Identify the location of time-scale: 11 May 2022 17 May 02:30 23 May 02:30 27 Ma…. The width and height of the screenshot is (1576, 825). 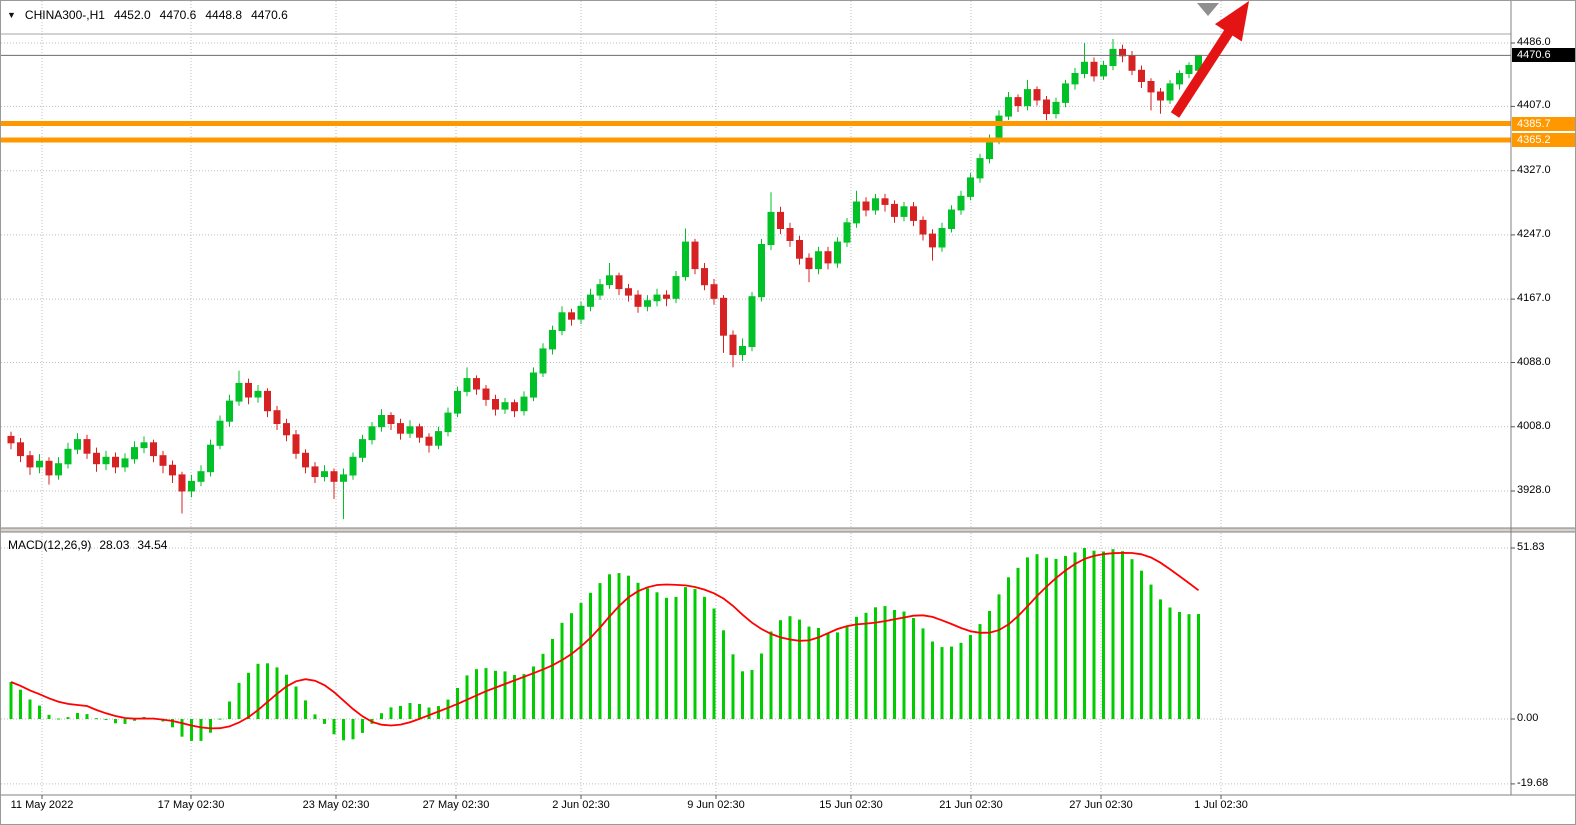
(756, 811).